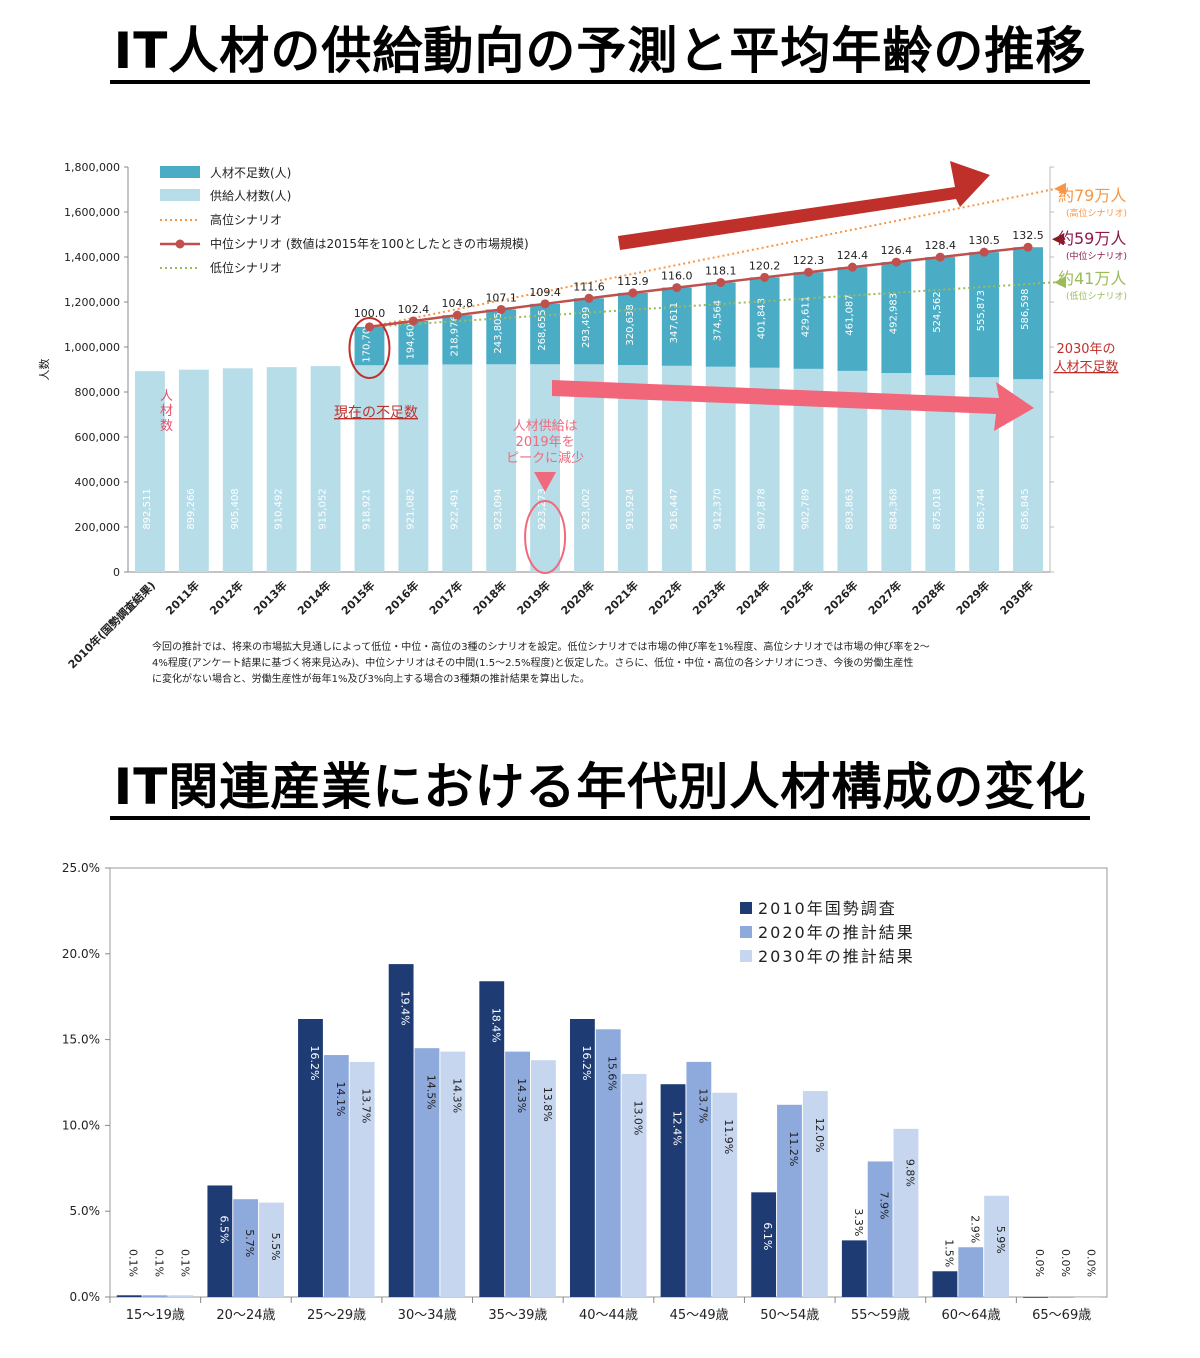  Describe the element at coordinates (884, 1205) in the screenshot. I see `bar-value-label: 7.9%` at that location.